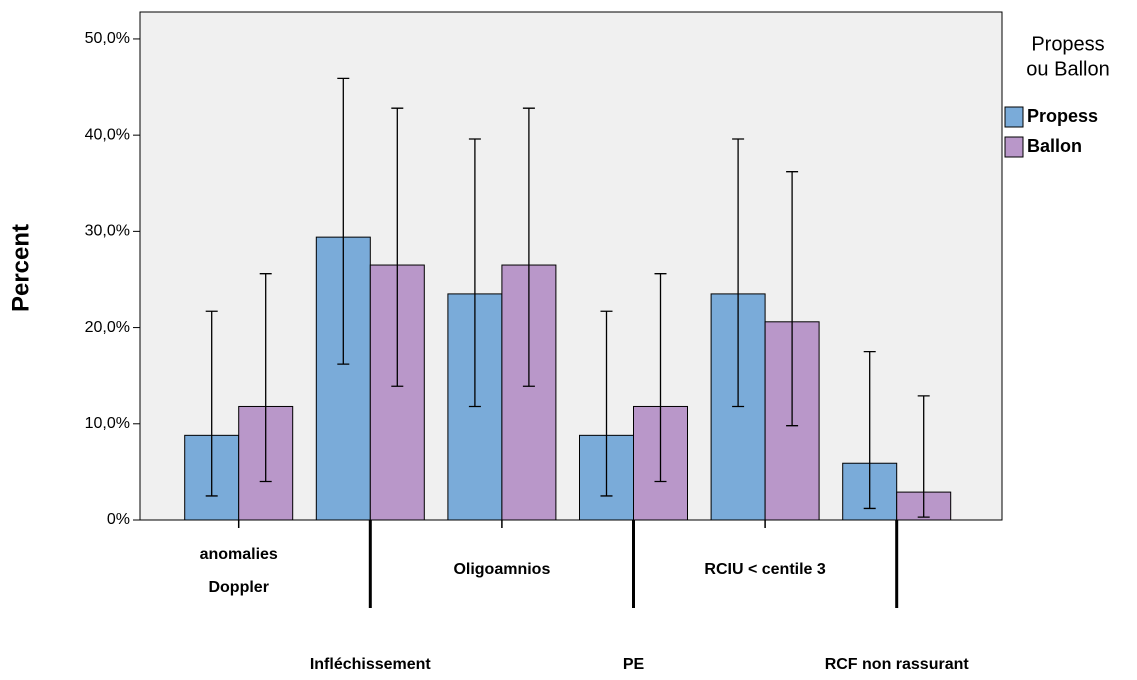 The height and width of the screenshot is (680, 1137). What do you see at coordinates (1054, 146) in the screenshot?
I see `legend-label: Ballon` at bounding box center [1054, 146].